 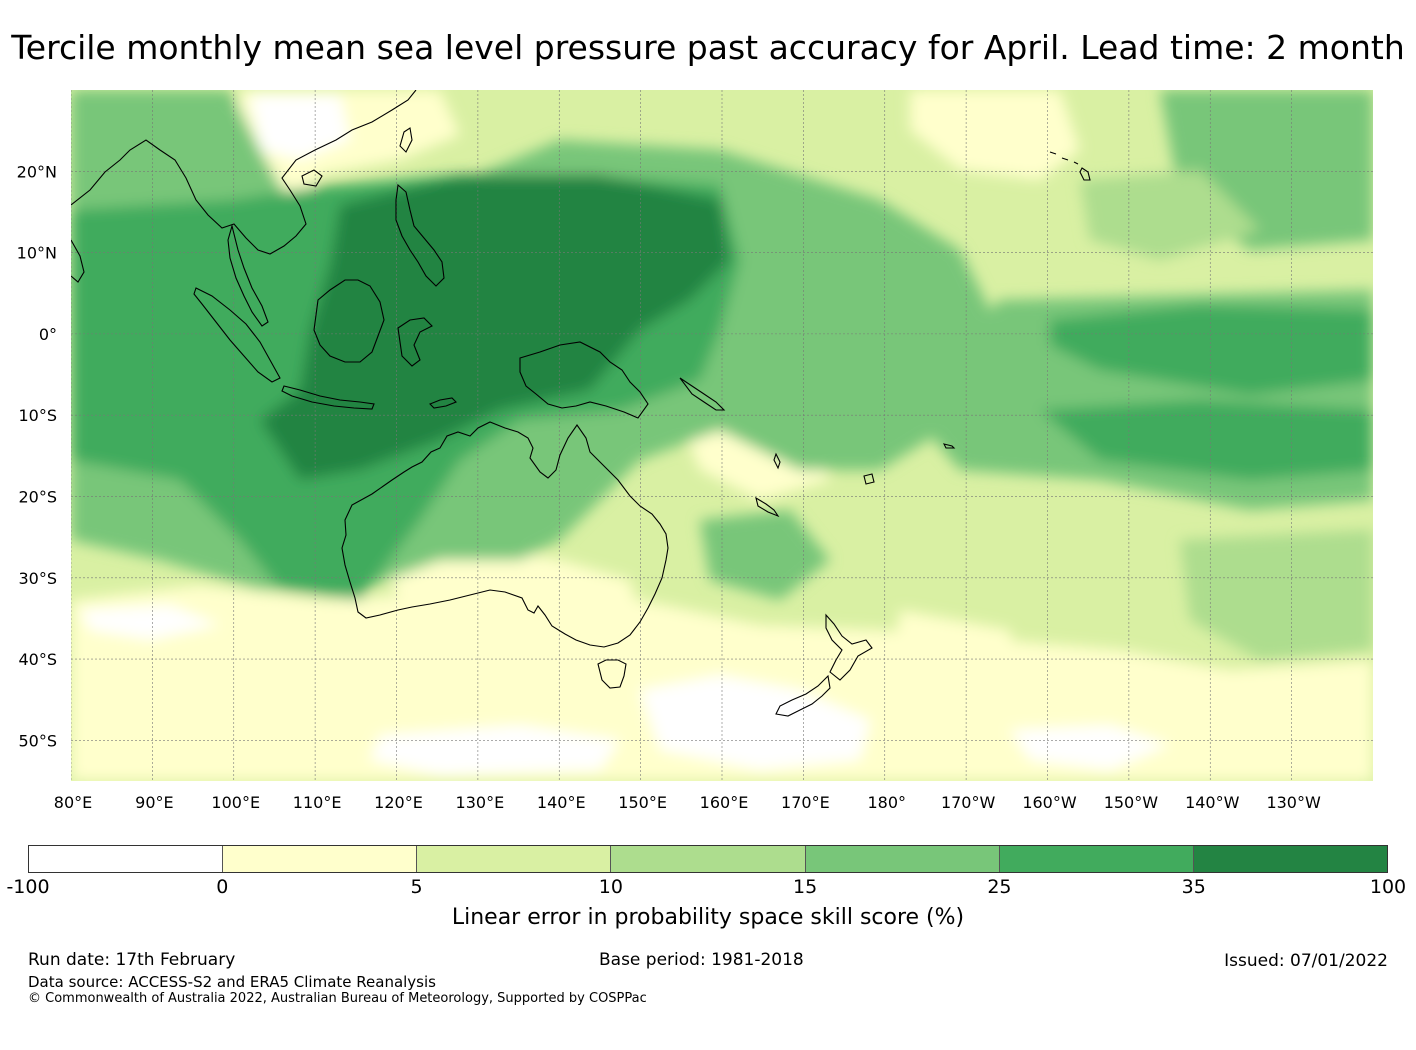 What do you see at coordinates (420, 235) in the screenshot?
I see `philippines-coast` at bounding box center [420, 235].